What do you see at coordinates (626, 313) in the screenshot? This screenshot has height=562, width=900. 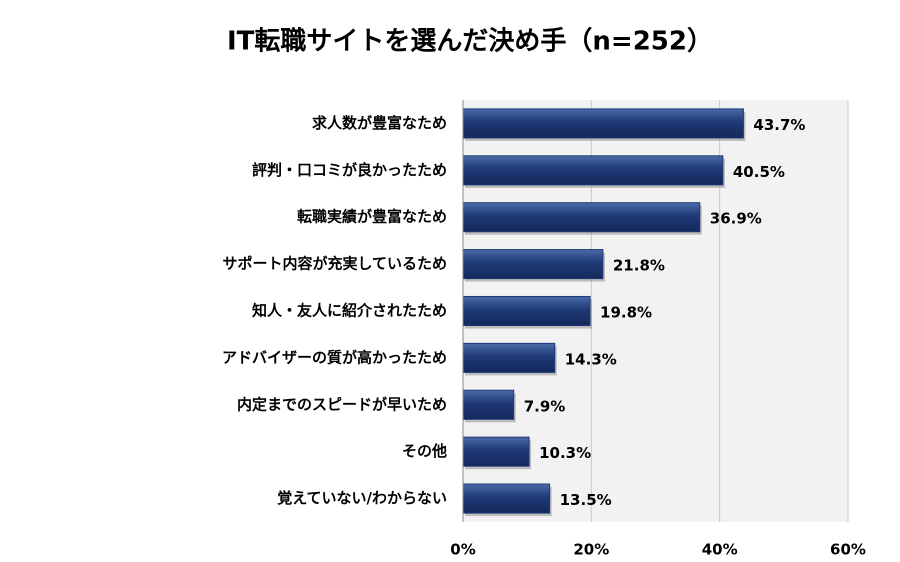 I see `value-label: 19.8%` at bounding box center [626, 313].